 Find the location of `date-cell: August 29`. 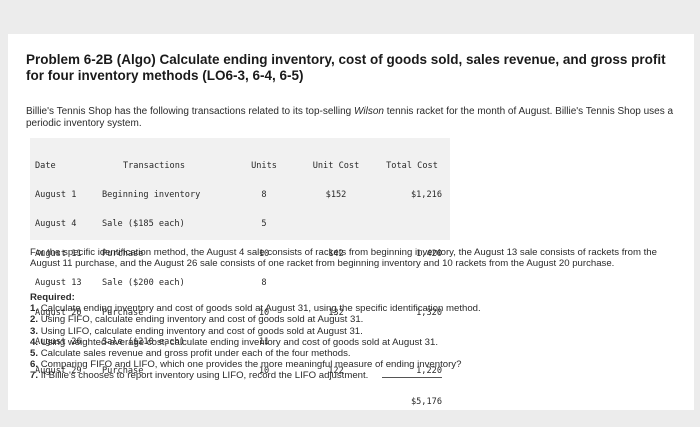

date-cell: August 29 is located at coordinates (58, 371).